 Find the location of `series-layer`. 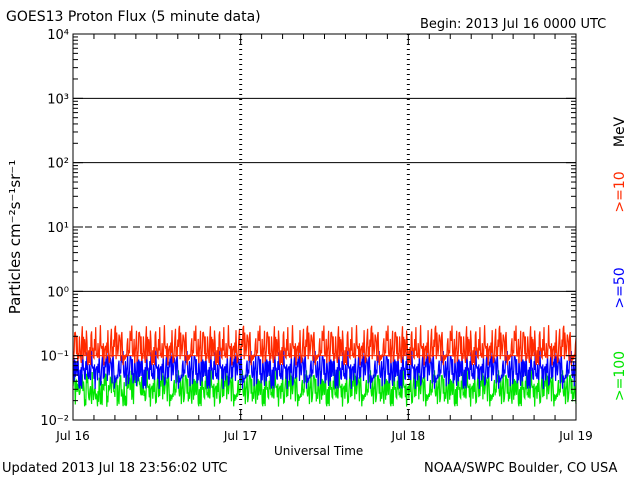

series-layer is located at coordinates (324, 366).